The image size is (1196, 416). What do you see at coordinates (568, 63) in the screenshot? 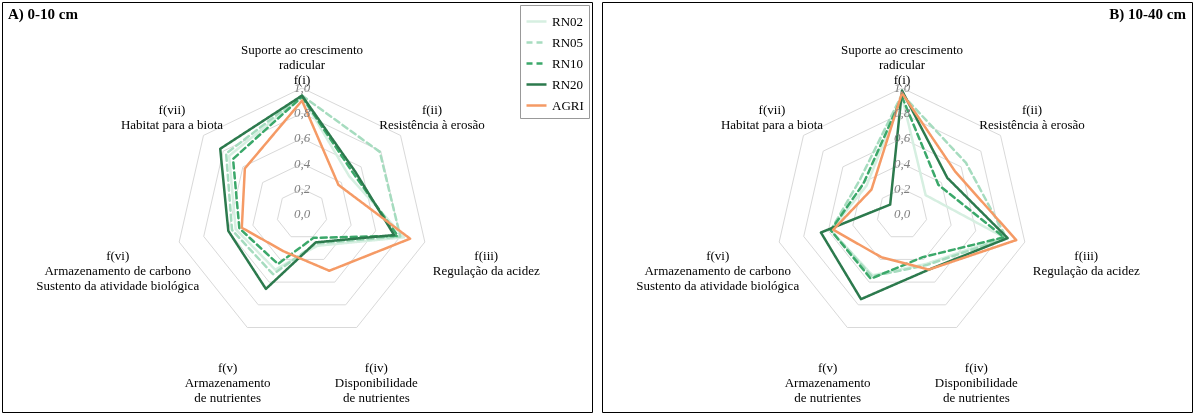
I see `legend-label: RN10` at bounding box center [568, 63].